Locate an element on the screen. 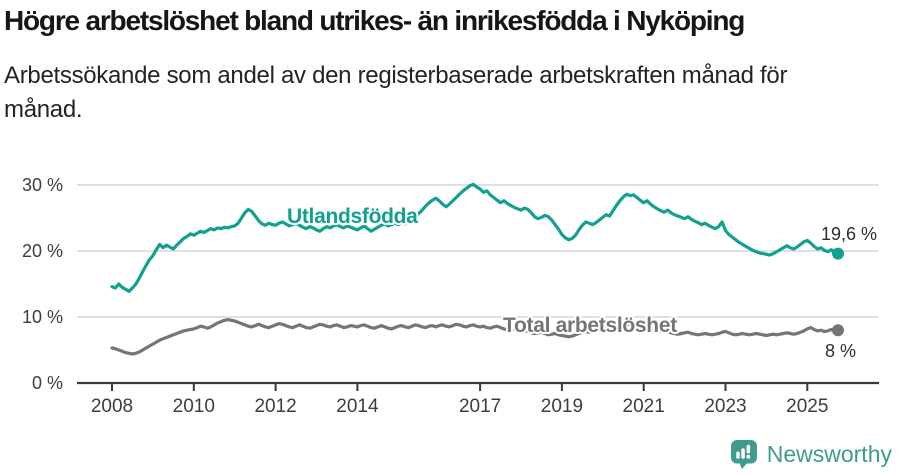 Image resolution: width=900 pixels, height=474 pixels. newsworthy-logo-text: Newsworthy is located at coordinates (829, 453).